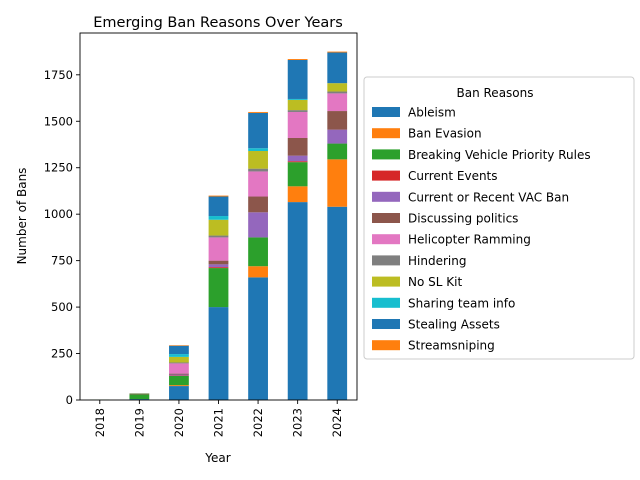 The width and height of the screenshot is (640, 480). Describe the element at coordinates (58, 214) in the screenshot. I see `y-tick-label: 1000` at that location.